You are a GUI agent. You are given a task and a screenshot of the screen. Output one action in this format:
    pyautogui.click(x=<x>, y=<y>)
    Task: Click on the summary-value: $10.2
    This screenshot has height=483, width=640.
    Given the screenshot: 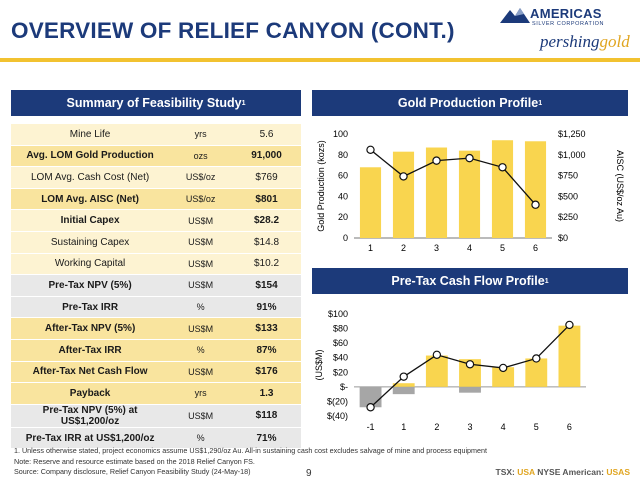 What is the action you would take?
    pyautogui.click(x=266, y=264)
    